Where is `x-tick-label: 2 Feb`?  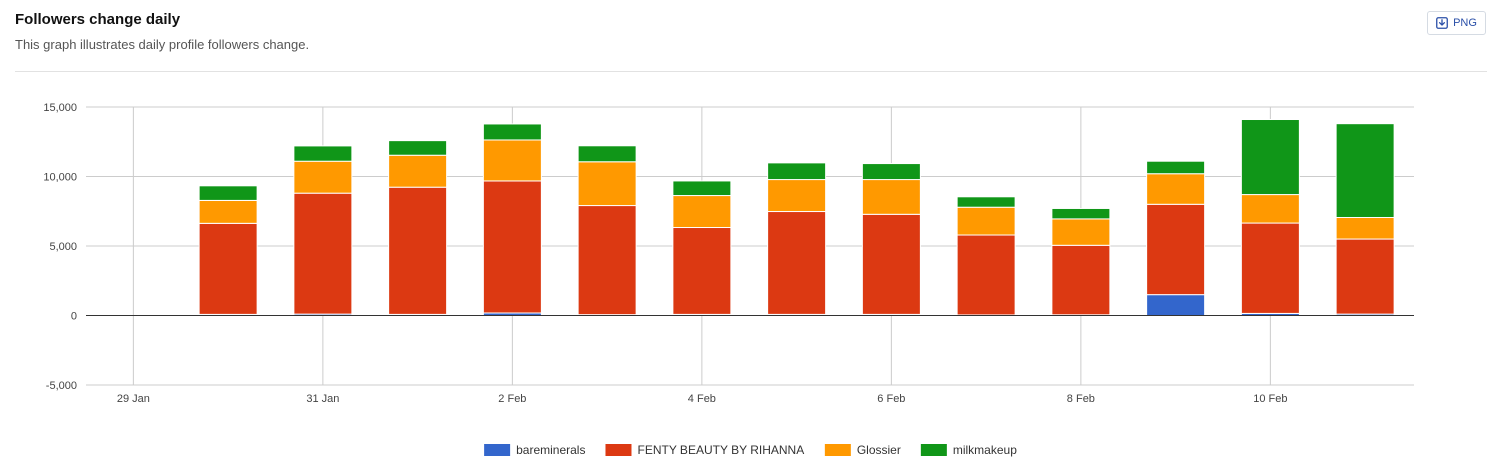 x-tick-label: 2 Feb is located at coordinates (512, 399).